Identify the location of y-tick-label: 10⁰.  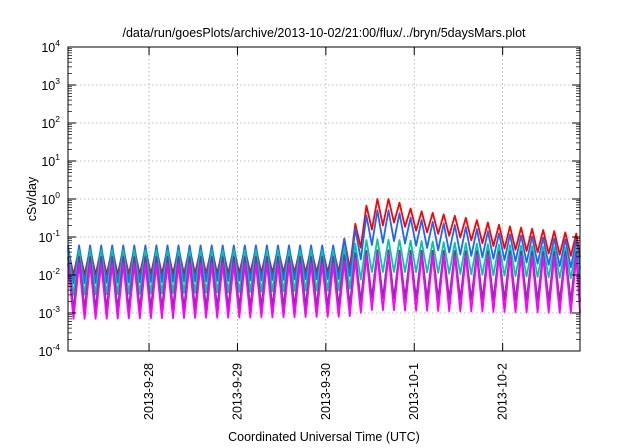
(50, 198).